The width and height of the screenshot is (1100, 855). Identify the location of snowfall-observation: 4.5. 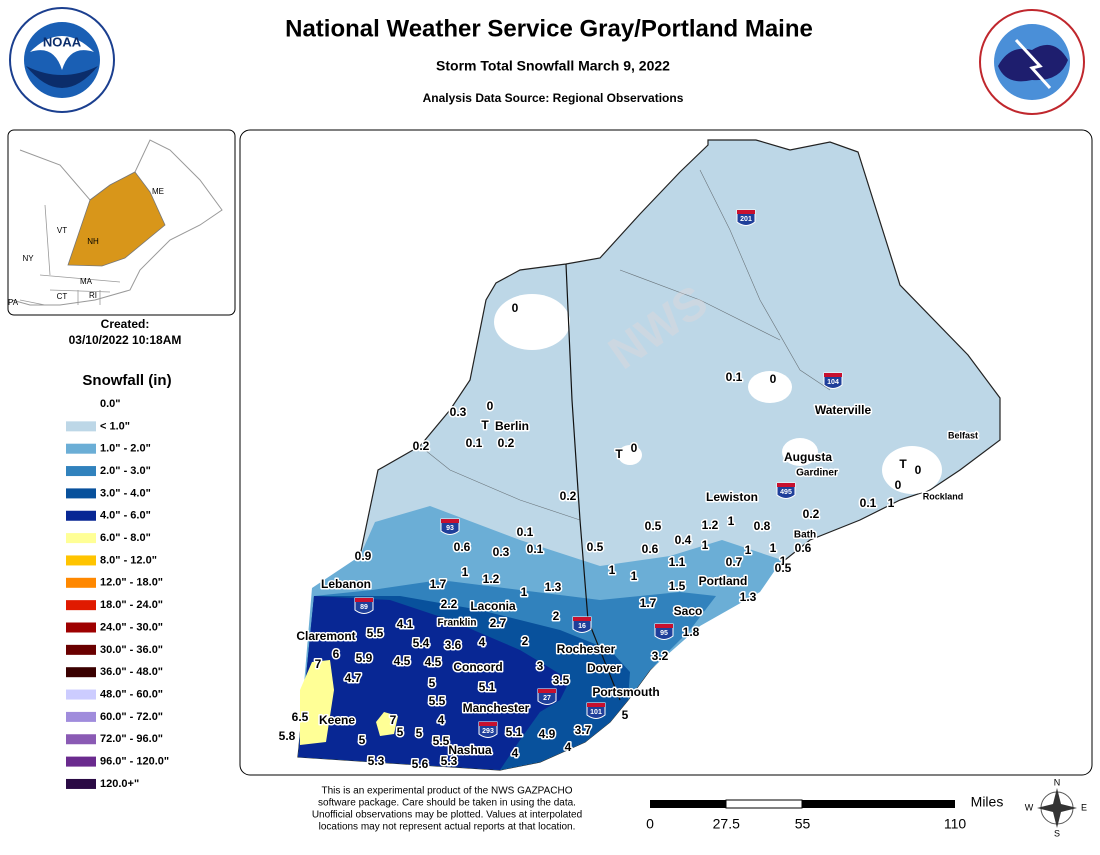
(402, 661).